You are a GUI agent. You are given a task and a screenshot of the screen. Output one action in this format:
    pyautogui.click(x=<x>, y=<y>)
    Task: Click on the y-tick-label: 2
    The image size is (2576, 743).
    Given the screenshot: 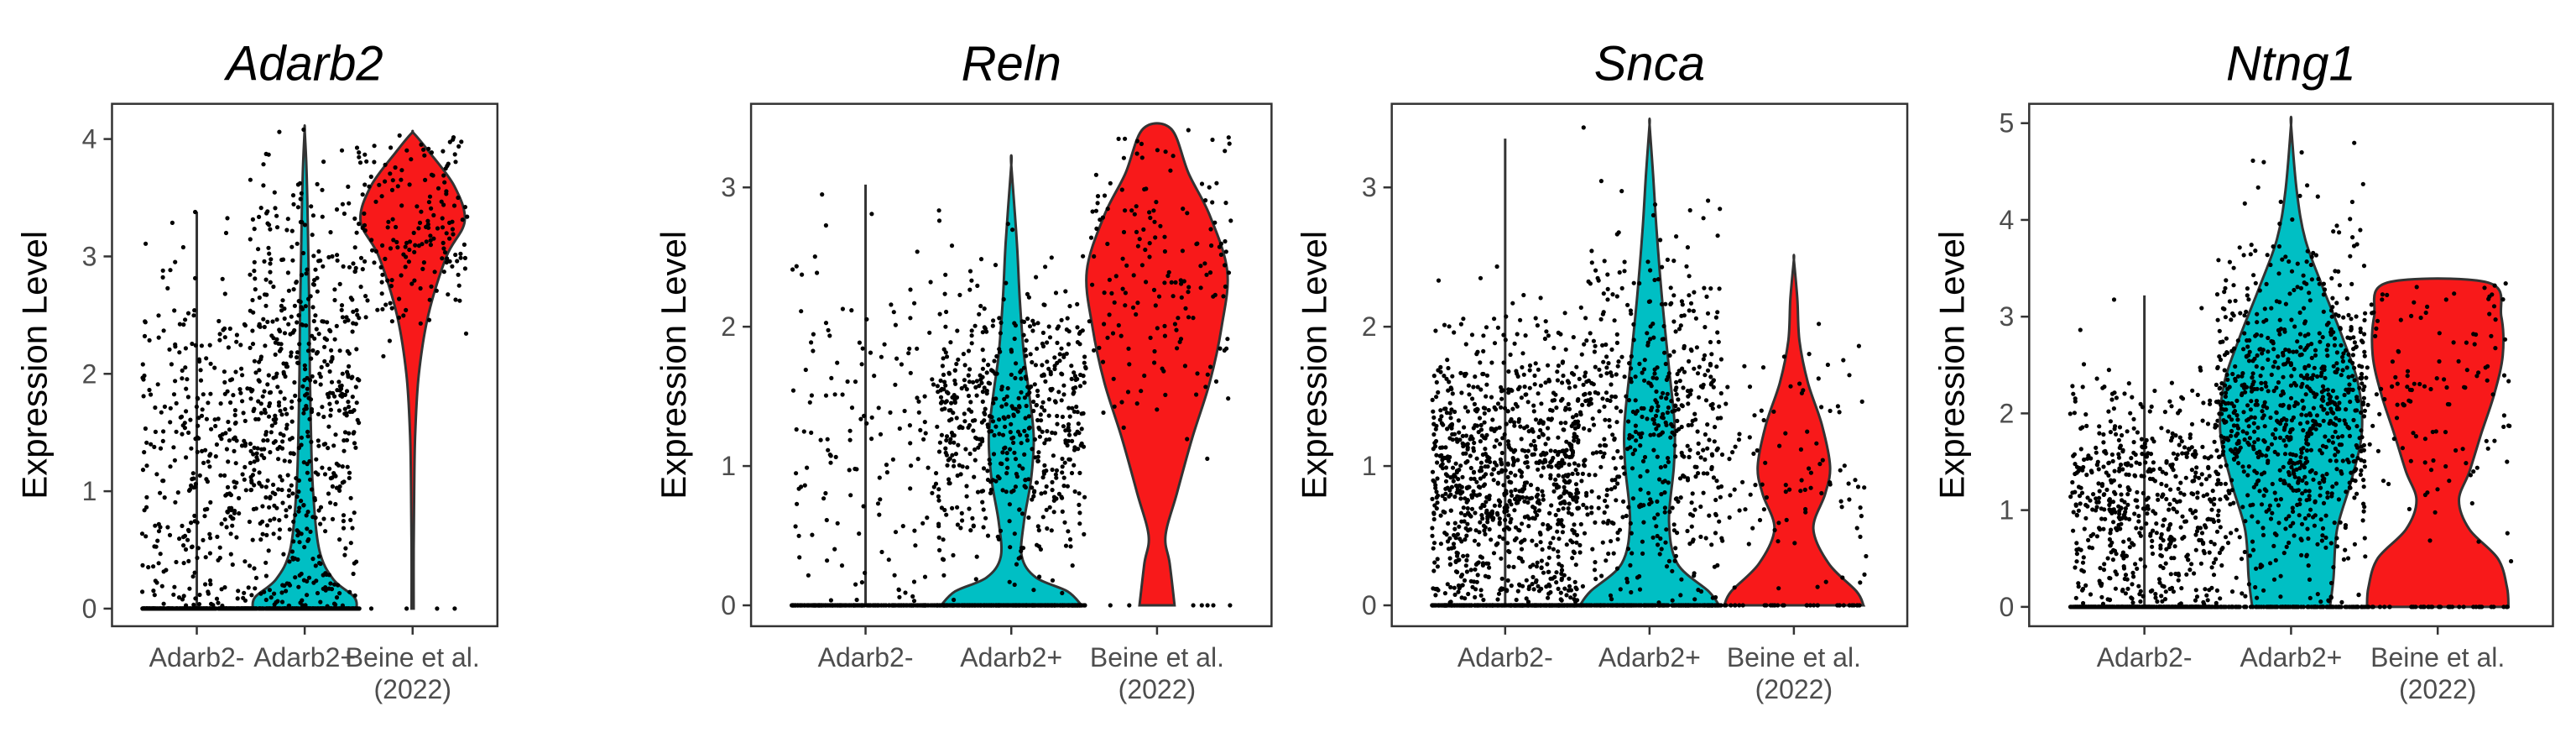 What is the action you would take?
    pyautogui.click(x=89, y=373)
    